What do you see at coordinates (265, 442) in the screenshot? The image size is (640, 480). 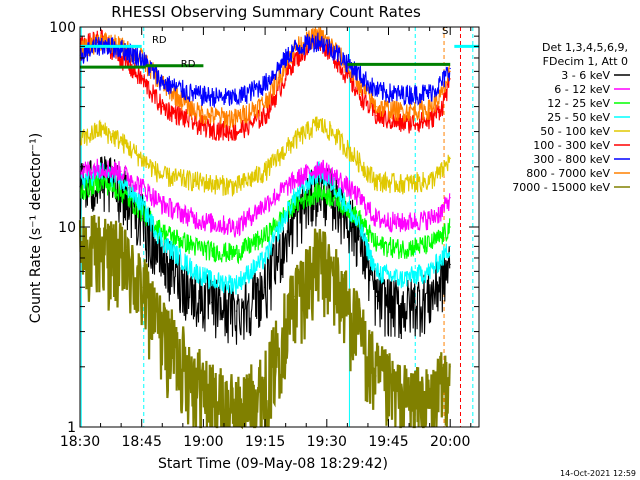 I see `x-tick-label-3: 19:15` at bounding box center [265, 442].